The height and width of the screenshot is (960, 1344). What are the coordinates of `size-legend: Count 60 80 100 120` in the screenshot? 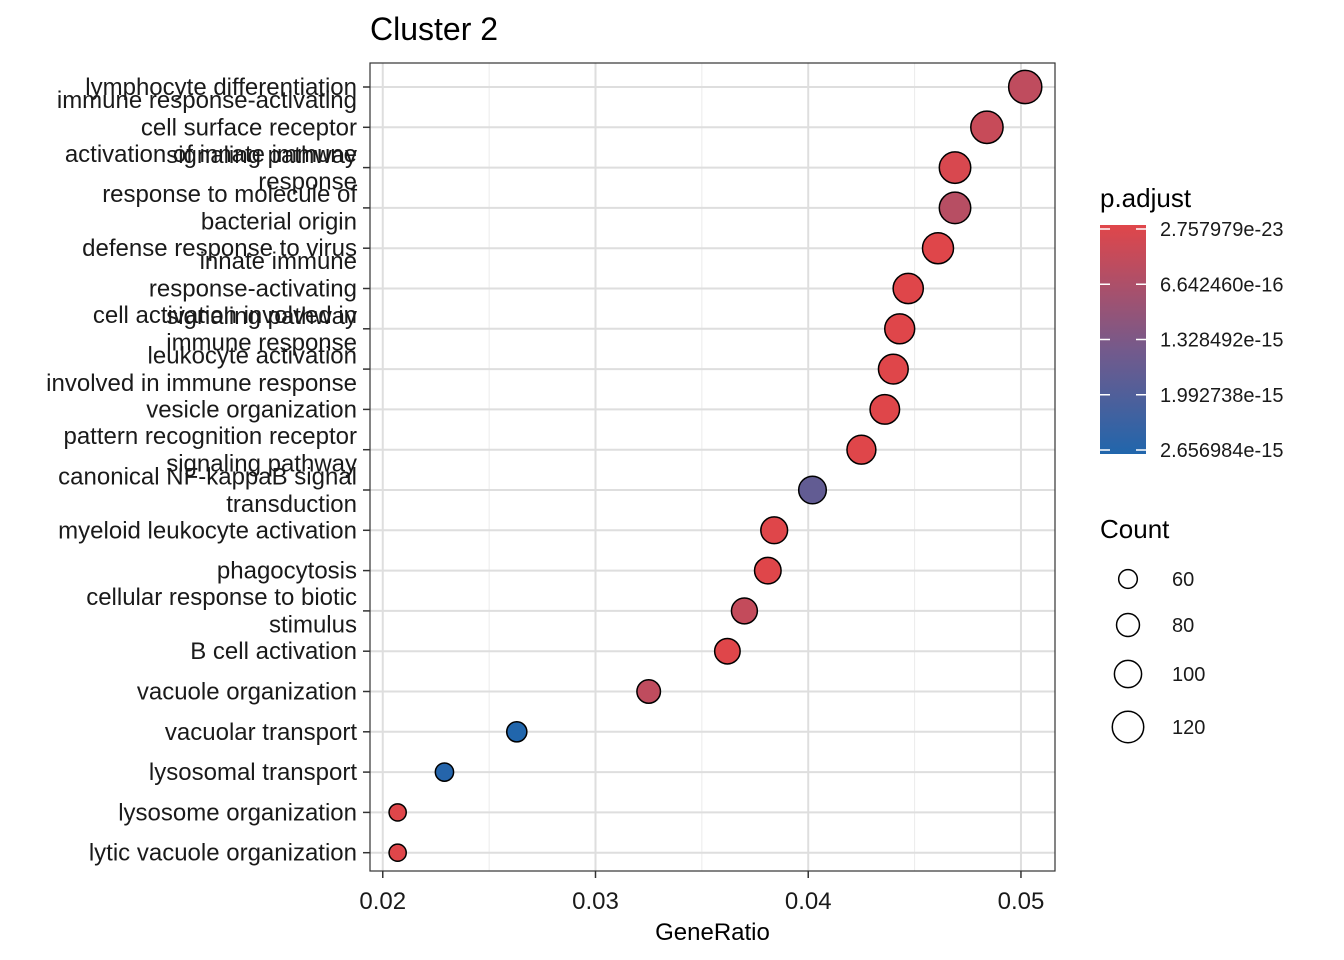 It's located at (1152, 629).